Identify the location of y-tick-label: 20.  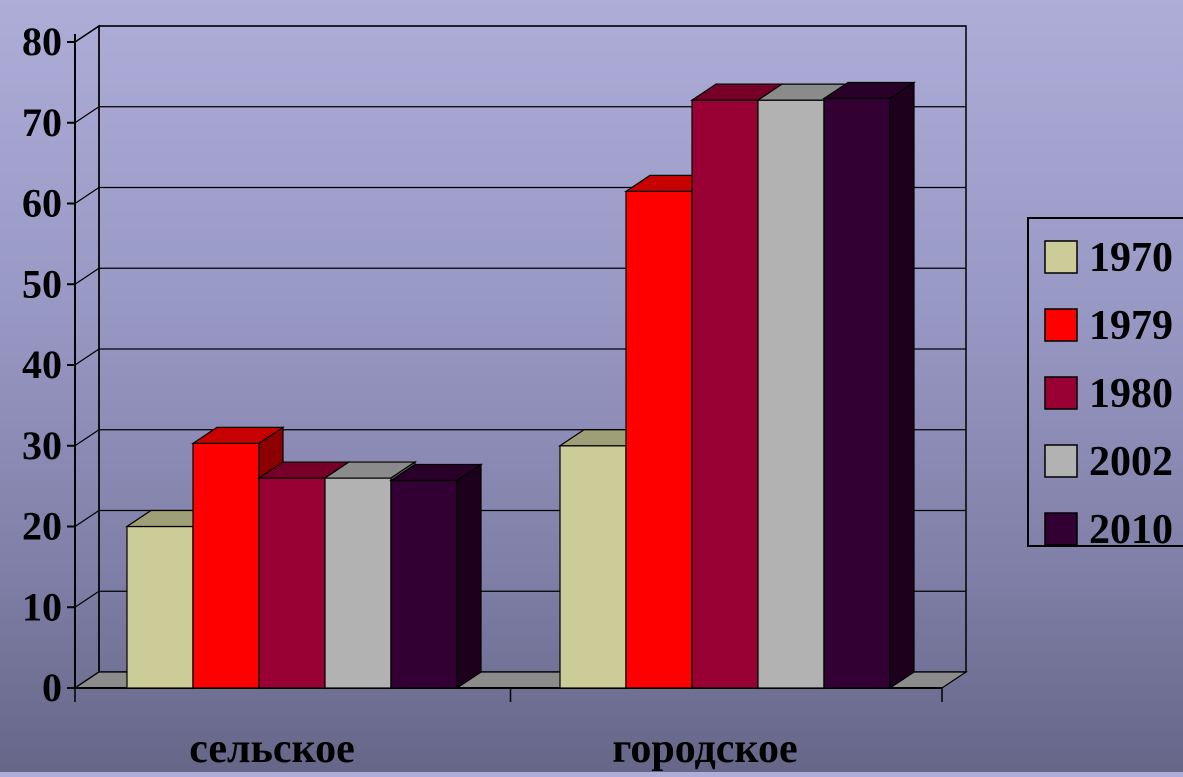
(42, 526).